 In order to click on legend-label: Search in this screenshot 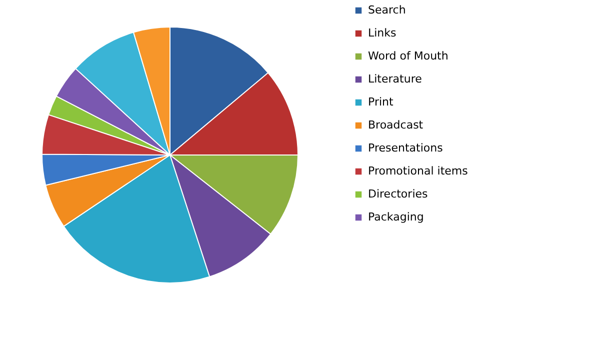, I will do `click(387, 10)`.